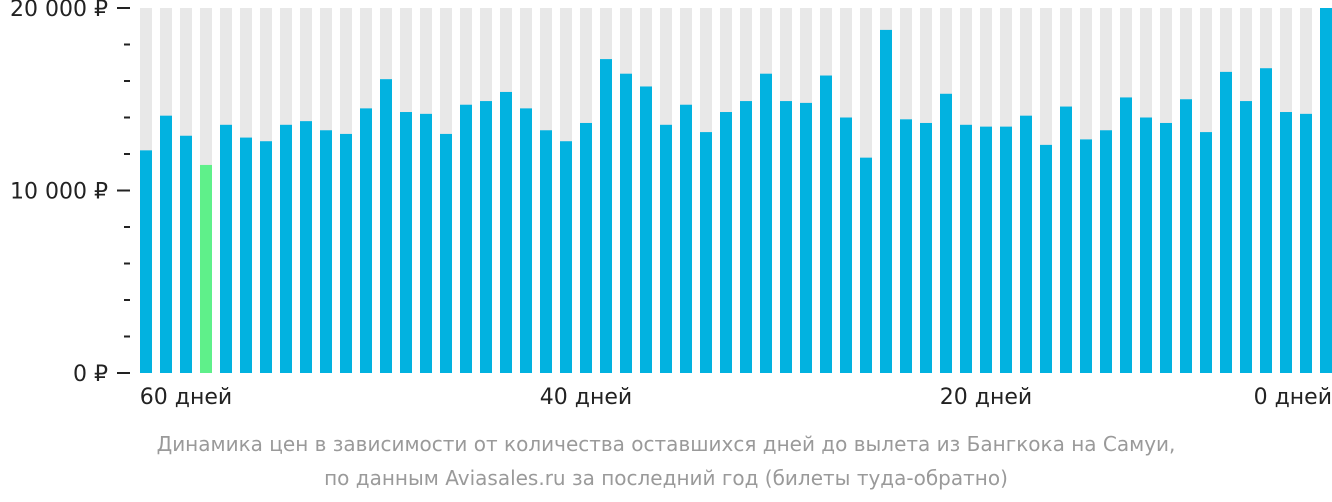  I want to click on x-axis: 60 дней 40 дней 20 дней 0 дней, so click(736, 397).